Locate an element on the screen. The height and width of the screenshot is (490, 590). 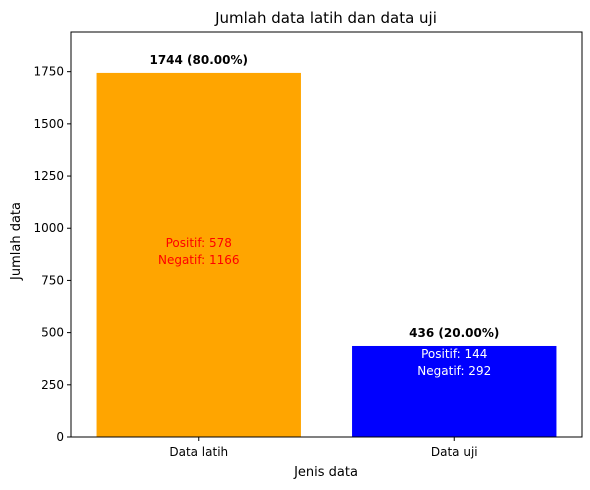
bar-value-label: 1744 (80.00%) is located at coordinates (198, 60).